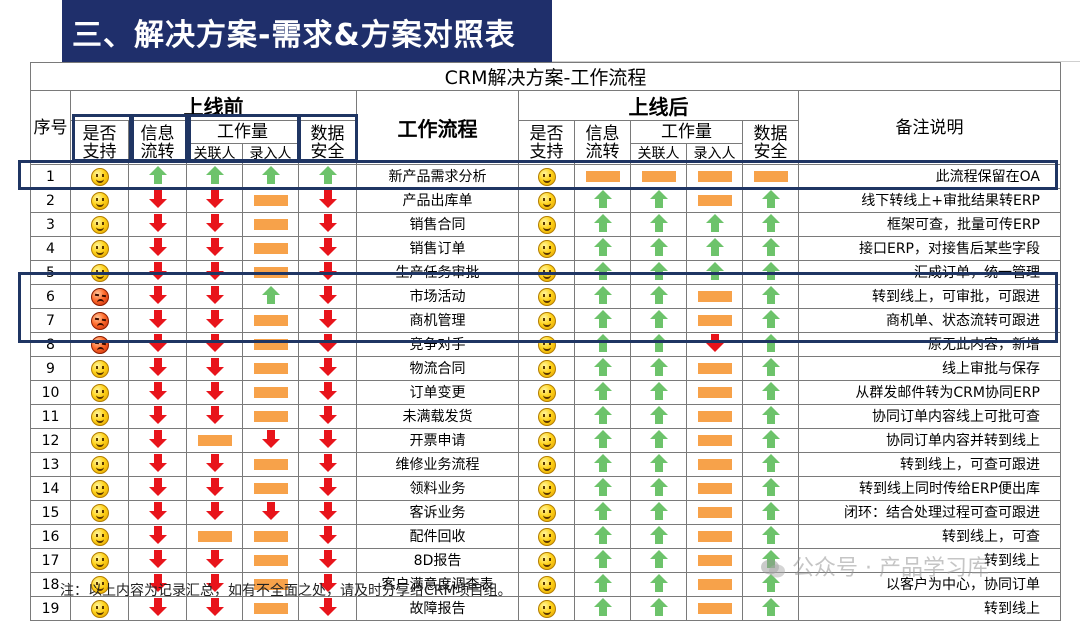 Image resolution: width=1080 pixels, height=621 pixels. Describe the element at coordinates (294, 35) in the screenshot. I see `slide-title: 三、解决方案-需求&方案对照表` at that location.